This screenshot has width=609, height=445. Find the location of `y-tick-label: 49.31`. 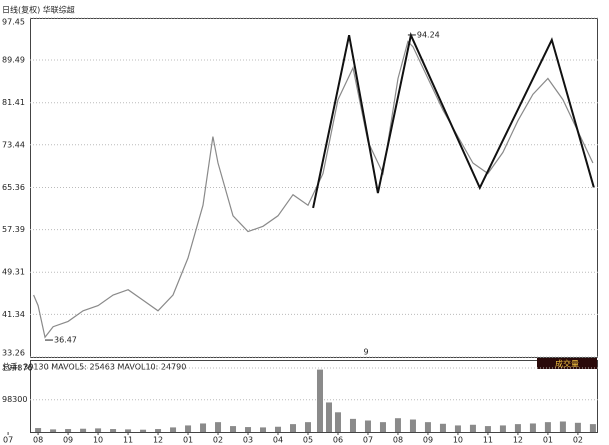

y-tick-label: 49.31 is located at coordinates (13, 272).